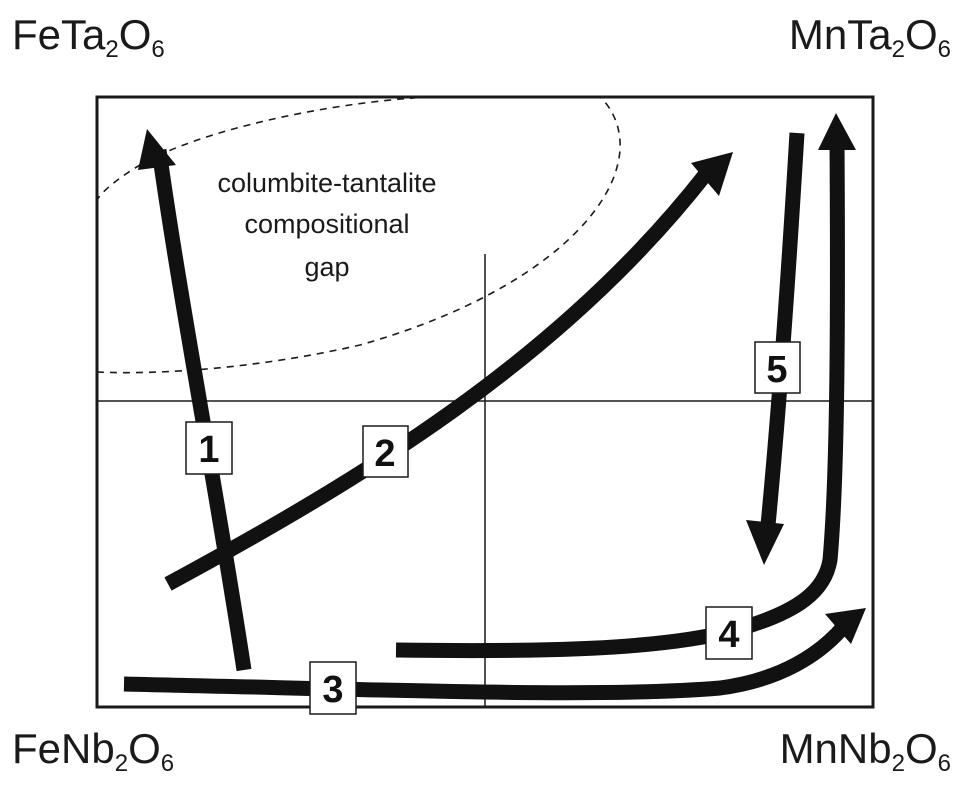 This screenshot has height=785, width=963. I want to click on trend-arrow-2-head, so click(712, 174).